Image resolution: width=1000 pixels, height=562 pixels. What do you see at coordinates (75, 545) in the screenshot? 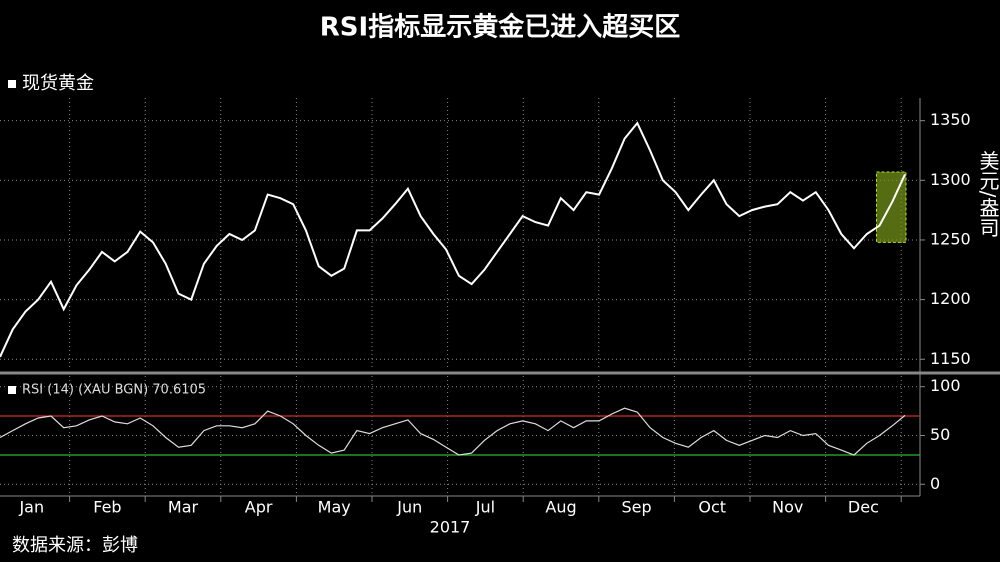
I see `source: 数据来源：彭博` at bounding box center [75, 545].